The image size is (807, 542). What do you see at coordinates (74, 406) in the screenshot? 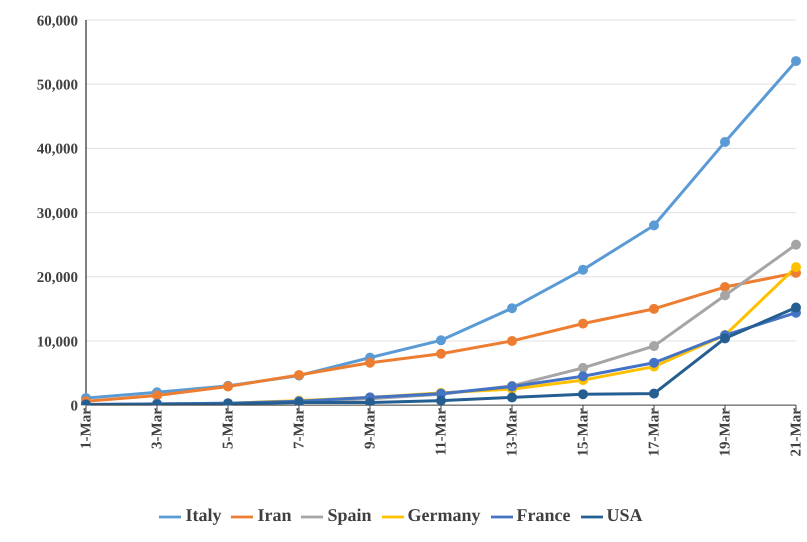
I see `y-tick-label: 0` at bounding box center [74, 406].